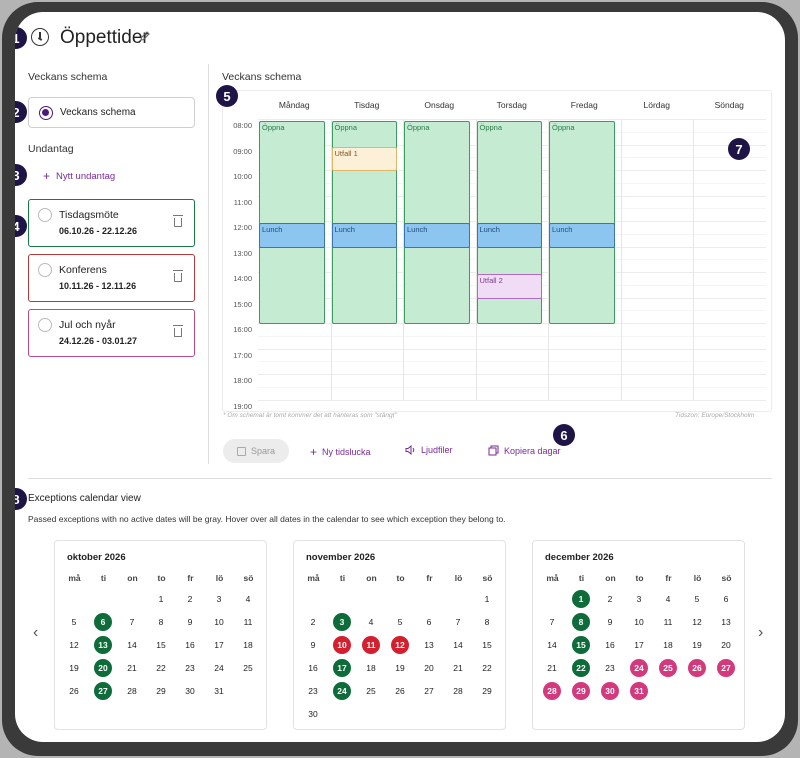  Describe the element at coordinates (509, 286) in the screenshot. I see `exception-slot: Utfall 2` at that location.